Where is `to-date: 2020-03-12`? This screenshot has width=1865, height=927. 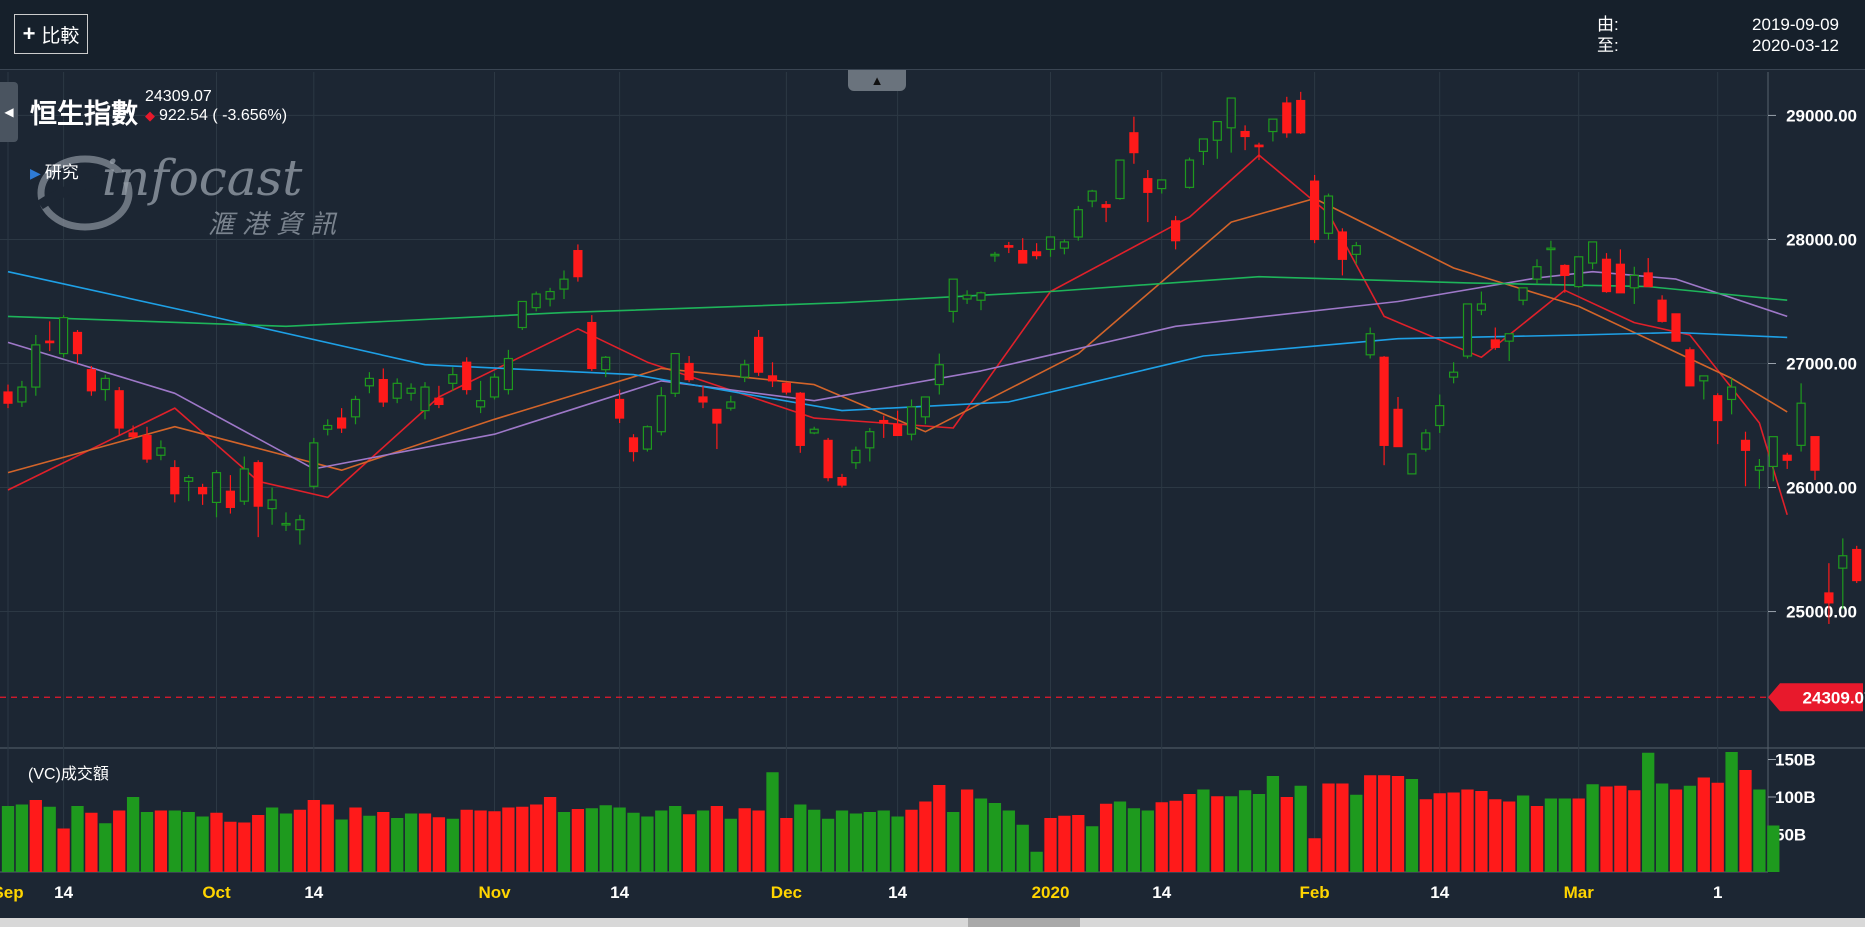 to-date: 2020-03-12 is located at coordinates (1795, 45).